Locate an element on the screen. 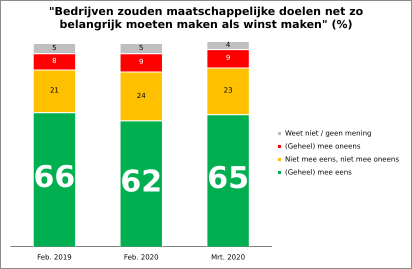  chart-title: "Bedrijven zouden maatschappelijke doelen net zo belangrijk moeten maken als winst maken" (%) is located at coordinates (206, 18).